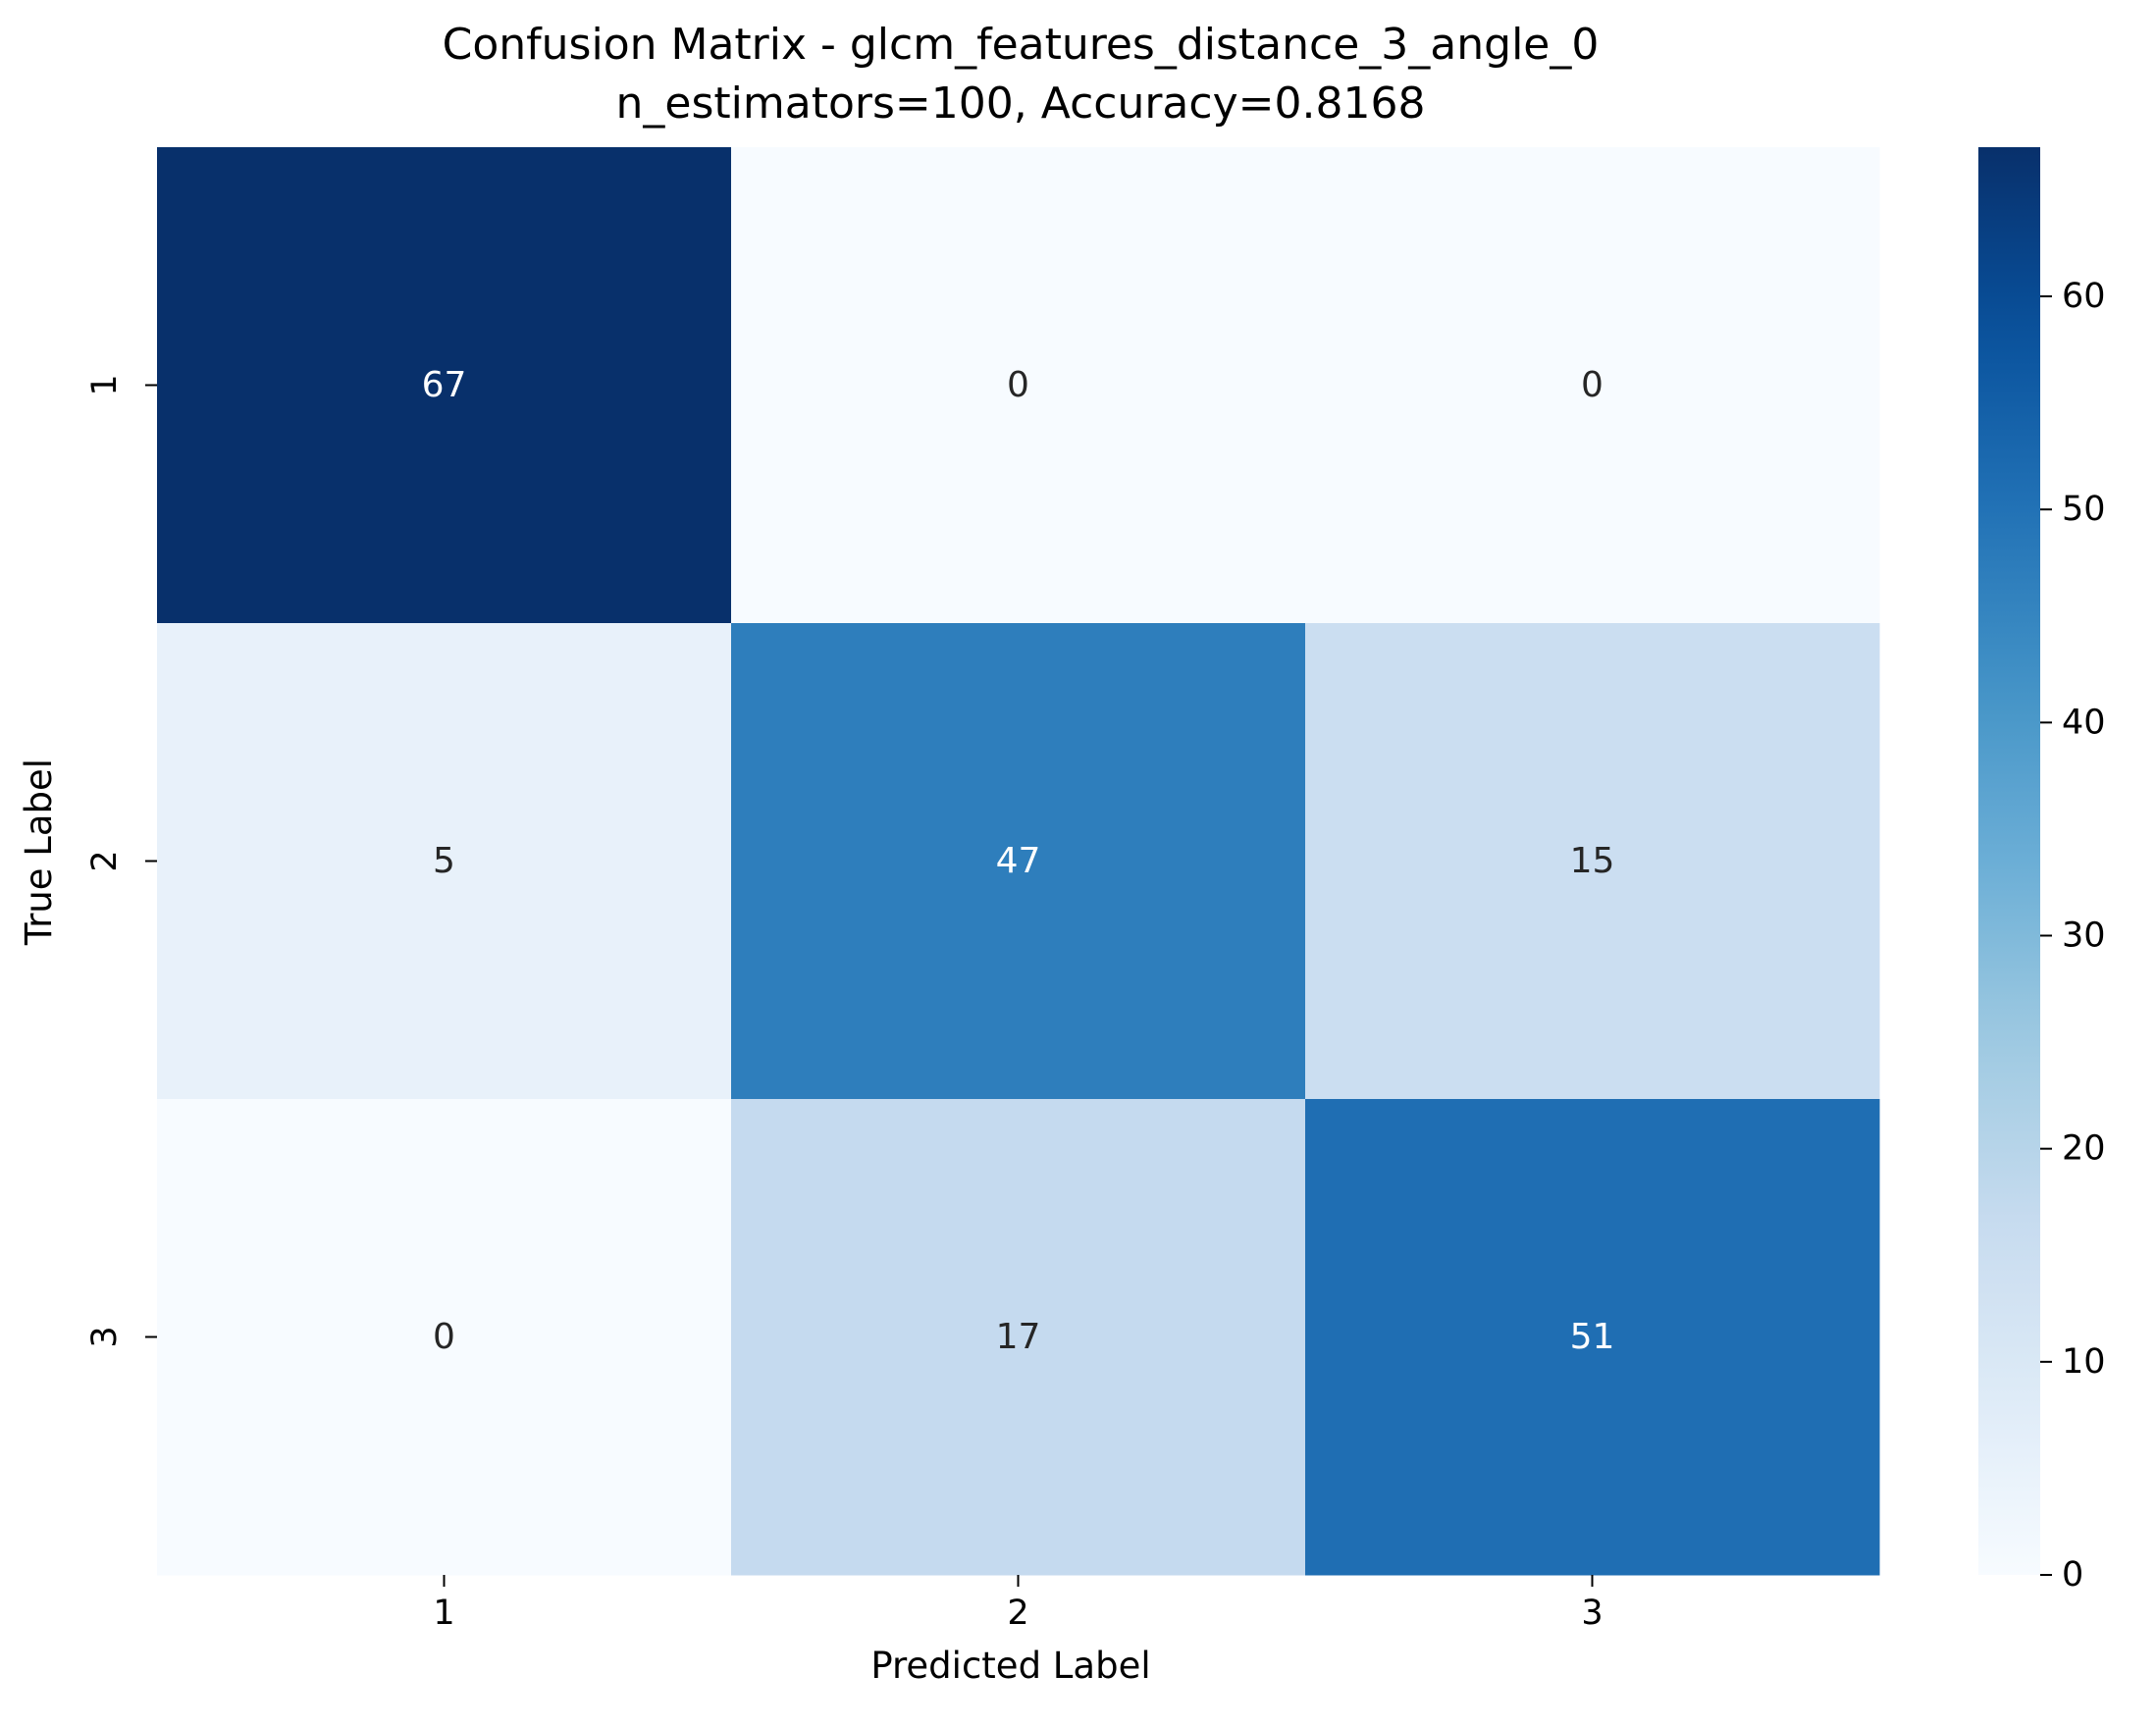 Image resolution: width=2156 pixels, height=1727 pixels. I want to click on colorbar-ticks: 0 10 20 30 40 50 60, so click(2073, 936).